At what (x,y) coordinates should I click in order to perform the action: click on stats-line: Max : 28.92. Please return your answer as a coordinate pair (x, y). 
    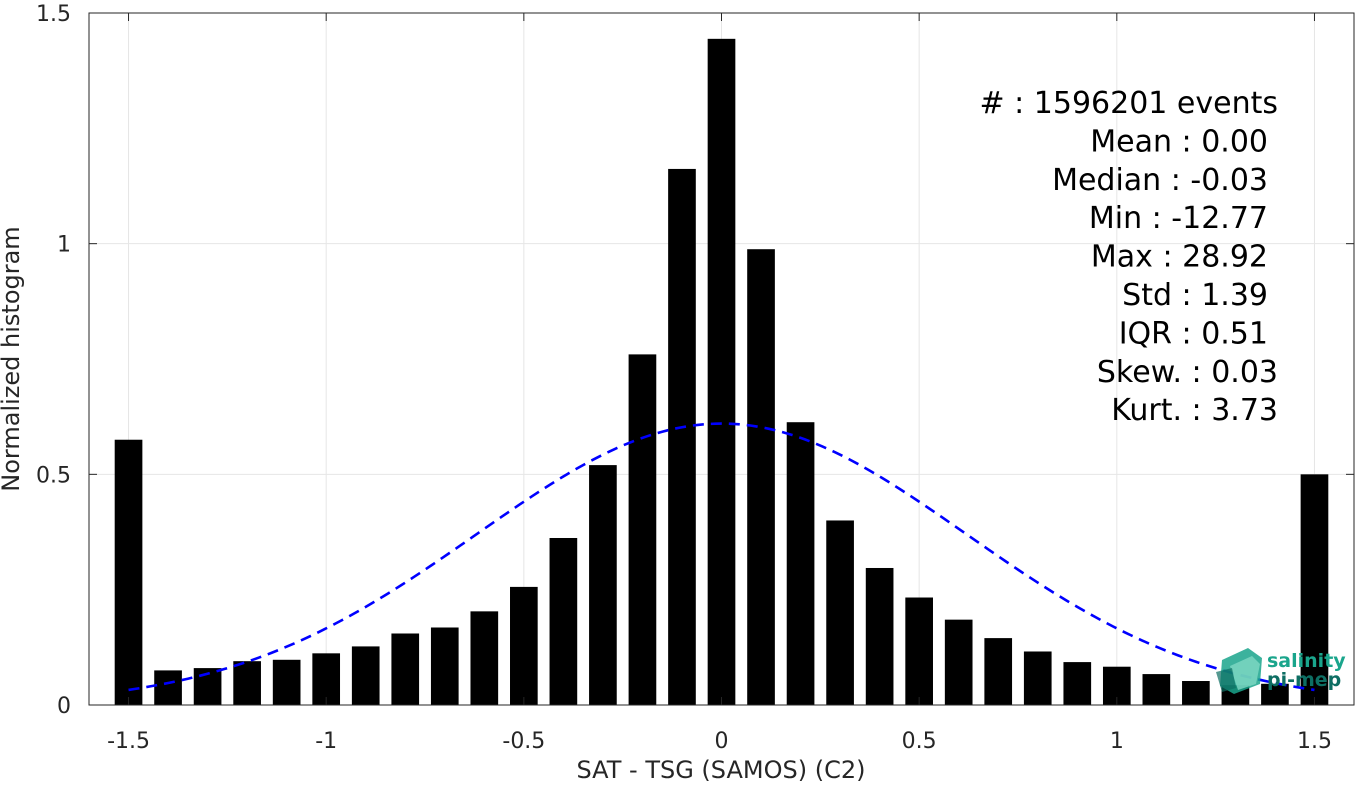
    Looking at the image, I should click on (1179, 257).